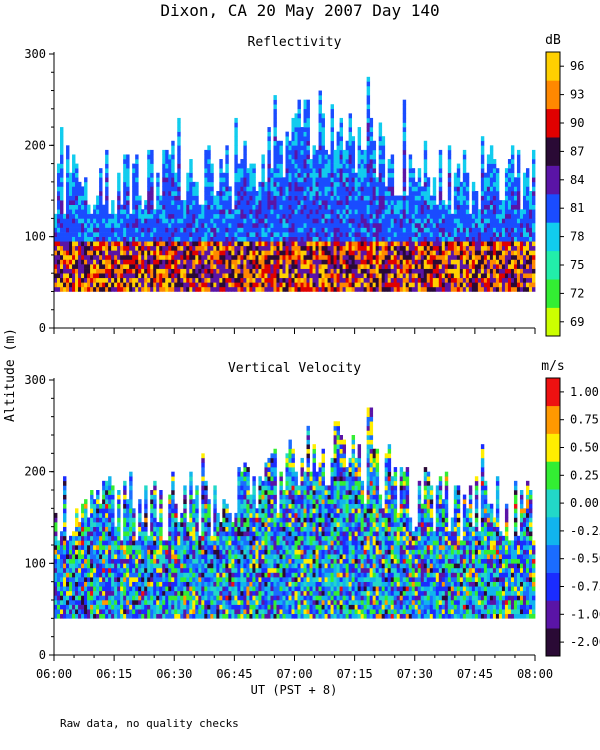 This screenshot has width=600, height=750. Describe the element at coordinates (584, 503) in the screenshot. I see `colorbar-tick-label: 0.00` at that location.